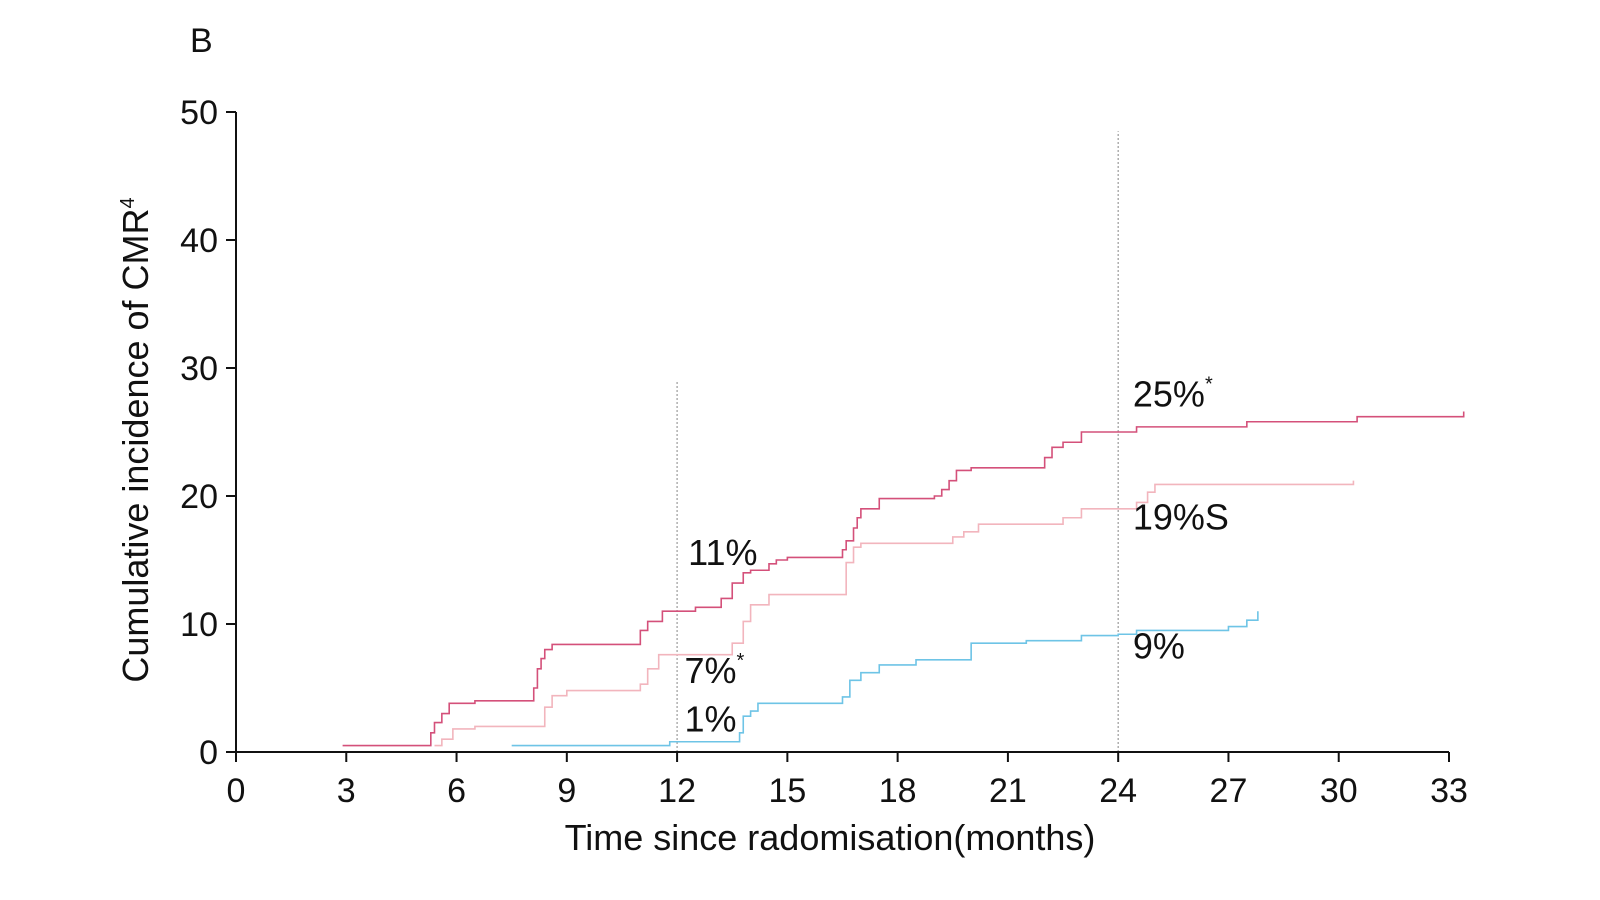 Image resolution: width=1600 pixels, height=900 pixels. Describe the element at coordinates (199, 241) in the screenshot. I see `y-tick-label-40: 40` at that location.